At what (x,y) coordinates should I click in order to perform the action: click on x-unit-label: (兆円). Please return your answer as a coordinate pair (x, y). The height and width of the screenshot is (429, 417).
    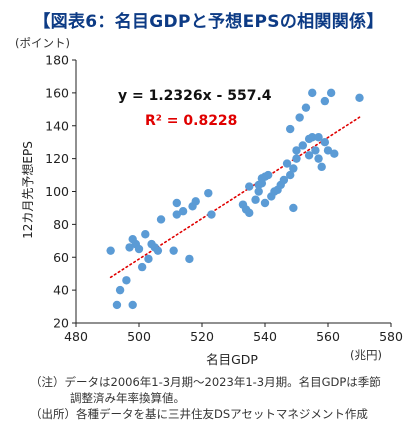
    Looking at the image, I should click on (366, 355).